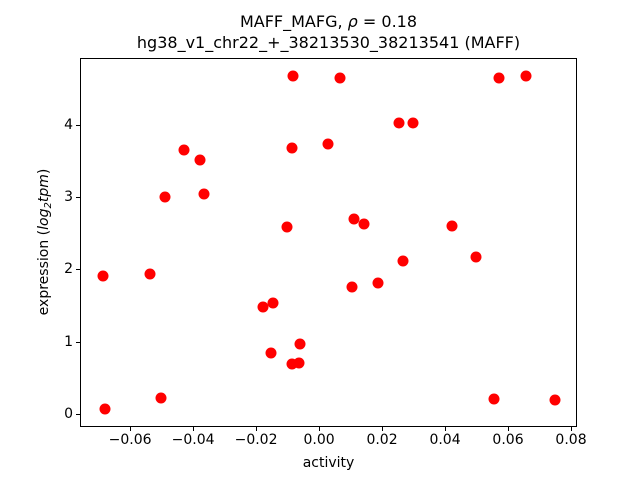 The height and width of the screenshot is (480, 640). I want to click on ylabel-prefix: expression (, so click(44, 272).